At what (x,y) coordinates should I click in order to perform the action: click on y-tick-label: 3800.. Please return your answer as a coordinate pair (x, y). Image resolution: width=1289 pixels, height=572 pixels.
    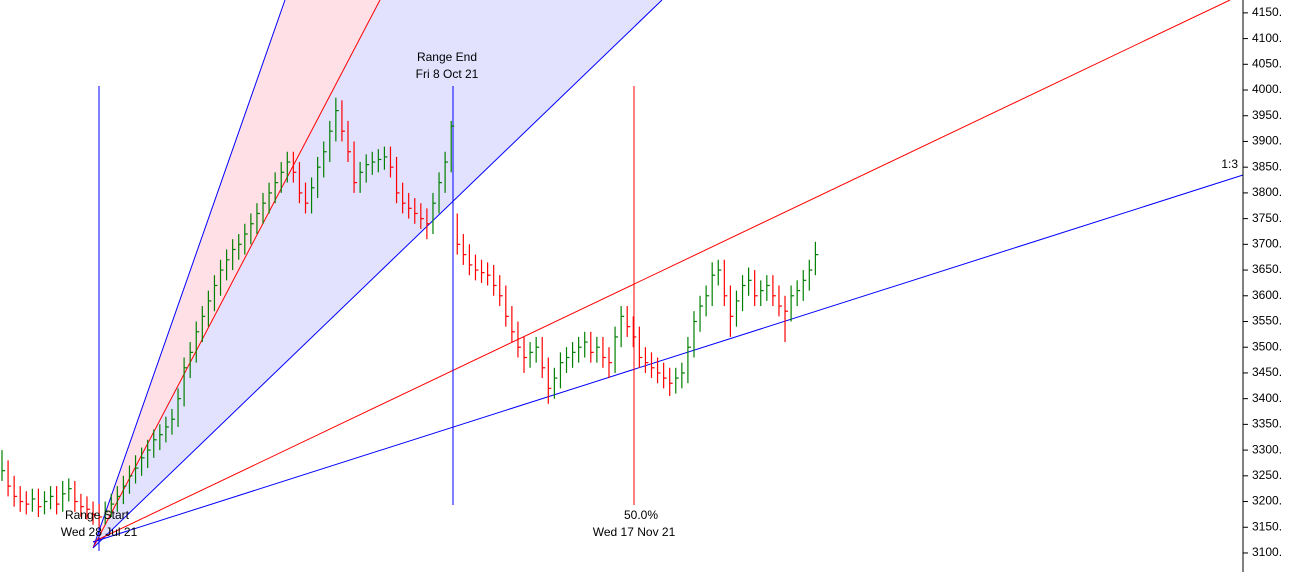
    Looking at the image, I should click on (1267, 192).